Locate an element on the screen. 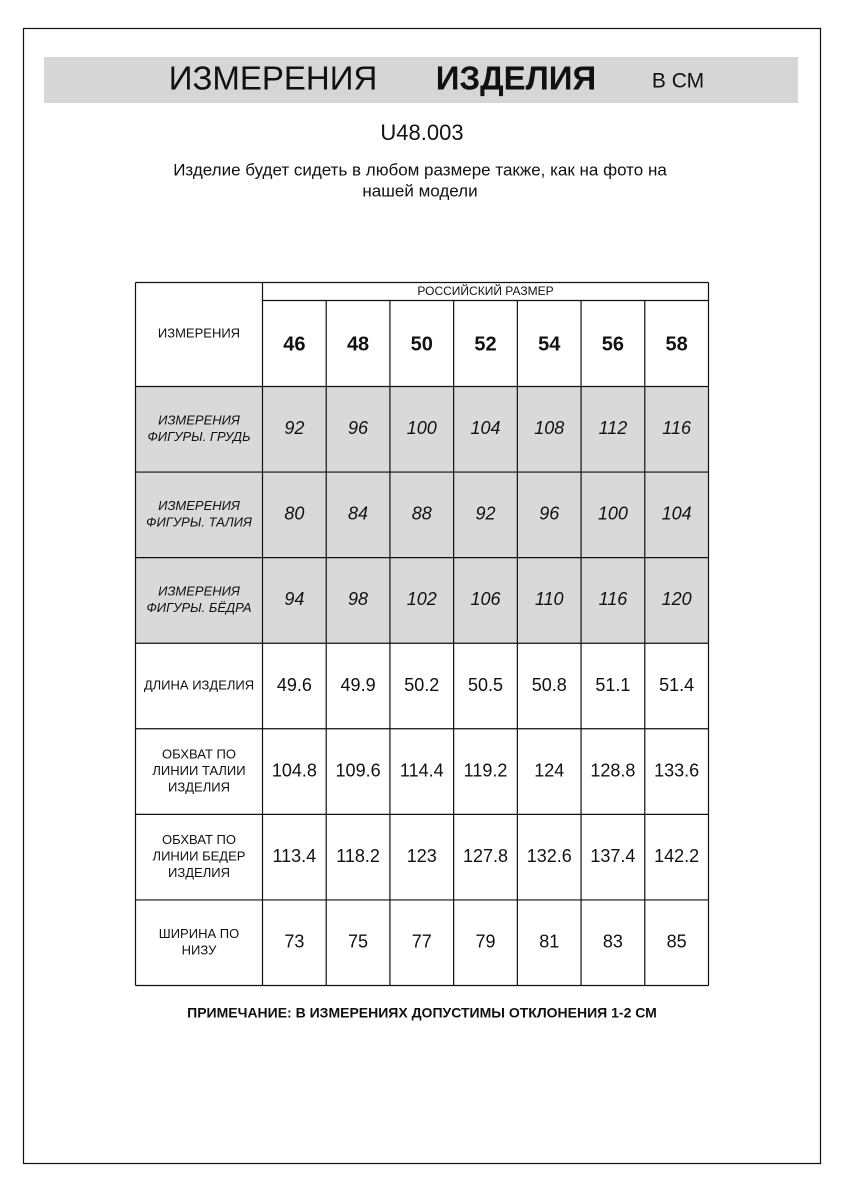  title-unit: В СМ is located at coordinates (678, 81).